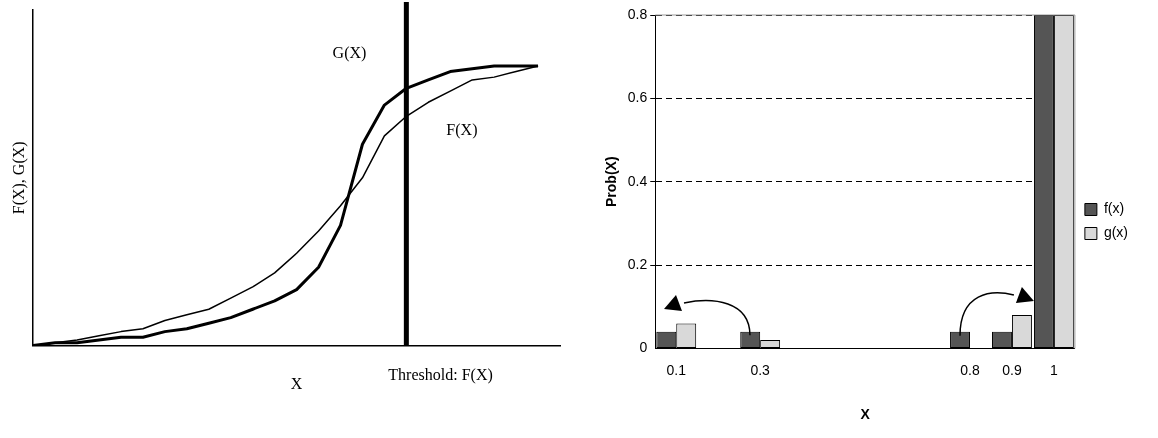 This screenshot has height=438, width=1158. What do you see at coordinates (1114, 208) in the screenshot?
I see `legend-label: f(x)` at bounding box center [1114, 208].